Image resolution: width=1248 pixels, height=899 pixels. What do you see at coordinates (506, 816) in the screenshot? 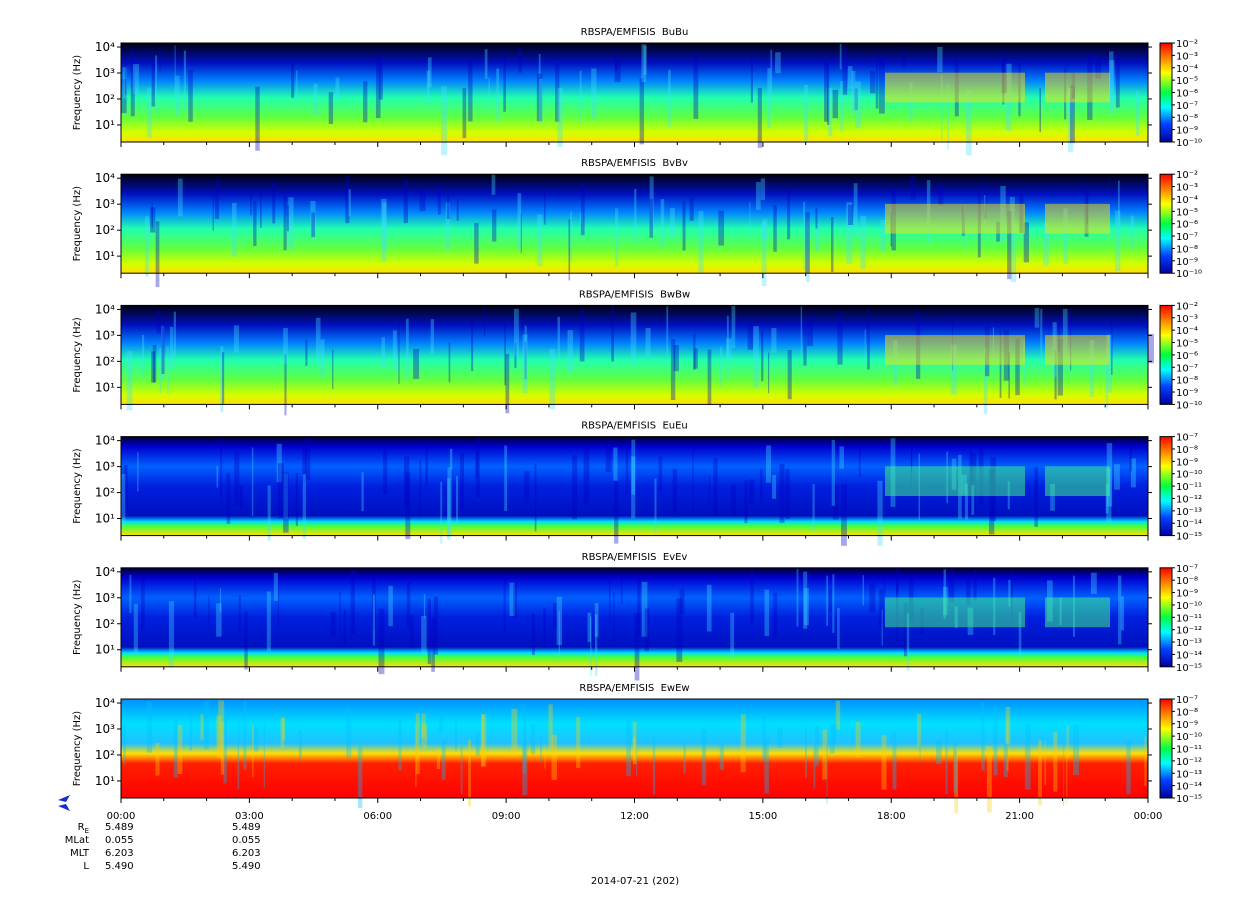
I see `x-tick-label: 09:00` at bounding box center [506, 816].